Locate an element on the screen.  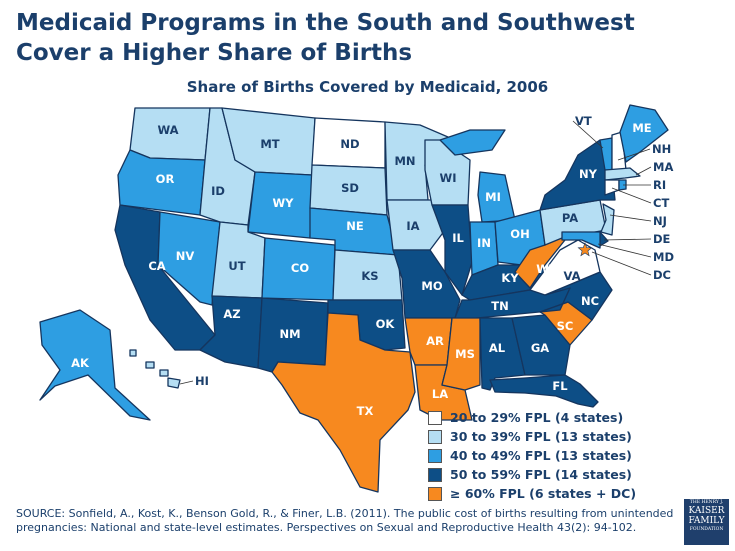
state-label-la: LA is located at coordinates (440, 394).